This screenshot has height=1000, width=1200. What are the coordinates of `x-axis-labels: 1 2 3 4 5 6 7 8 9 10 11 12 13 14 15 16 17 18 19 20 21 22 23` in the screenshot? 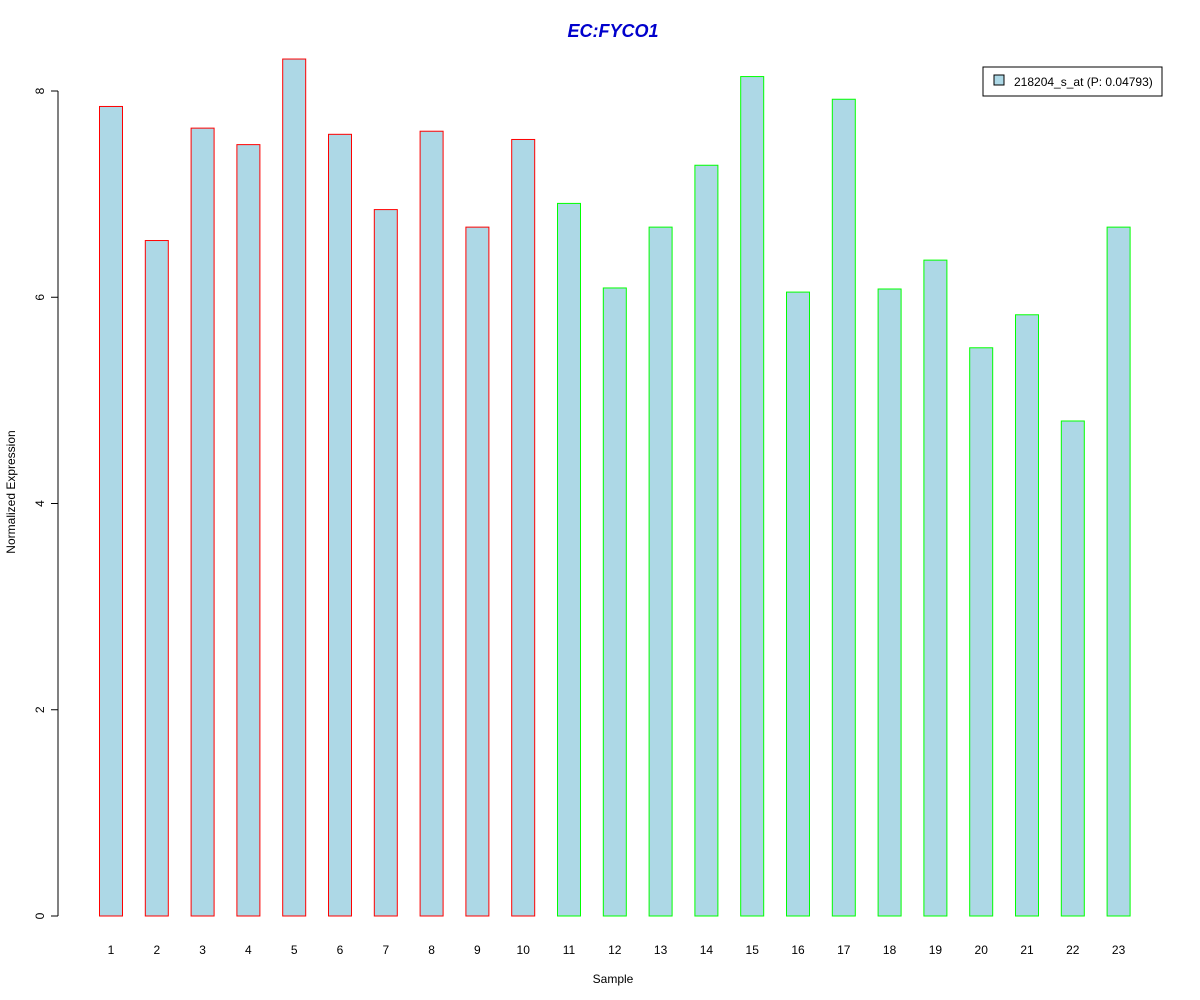 It's located at (617, 950).